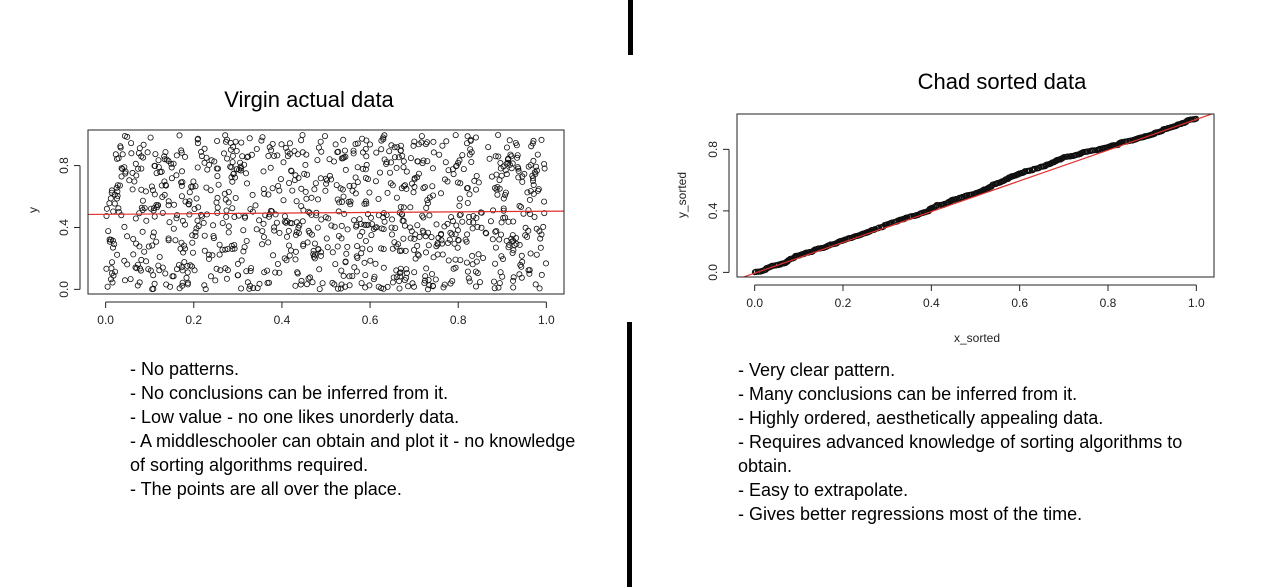 This screenshot has height=587, width=1280. What do you see at coordinates (1196, 303) in the screenshot?
I see `x-tick-label: 1.0` at bounding box center [1196, 303].